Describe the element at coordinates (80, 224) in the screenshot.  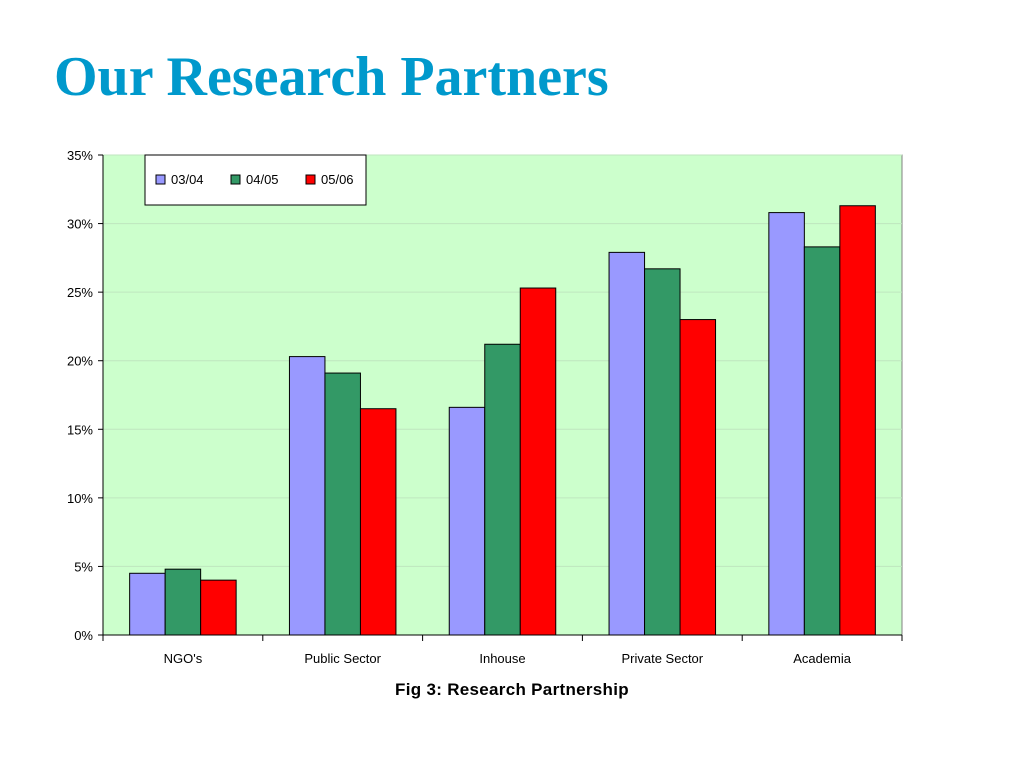
I see `y-tick-label: 30%` at that location.